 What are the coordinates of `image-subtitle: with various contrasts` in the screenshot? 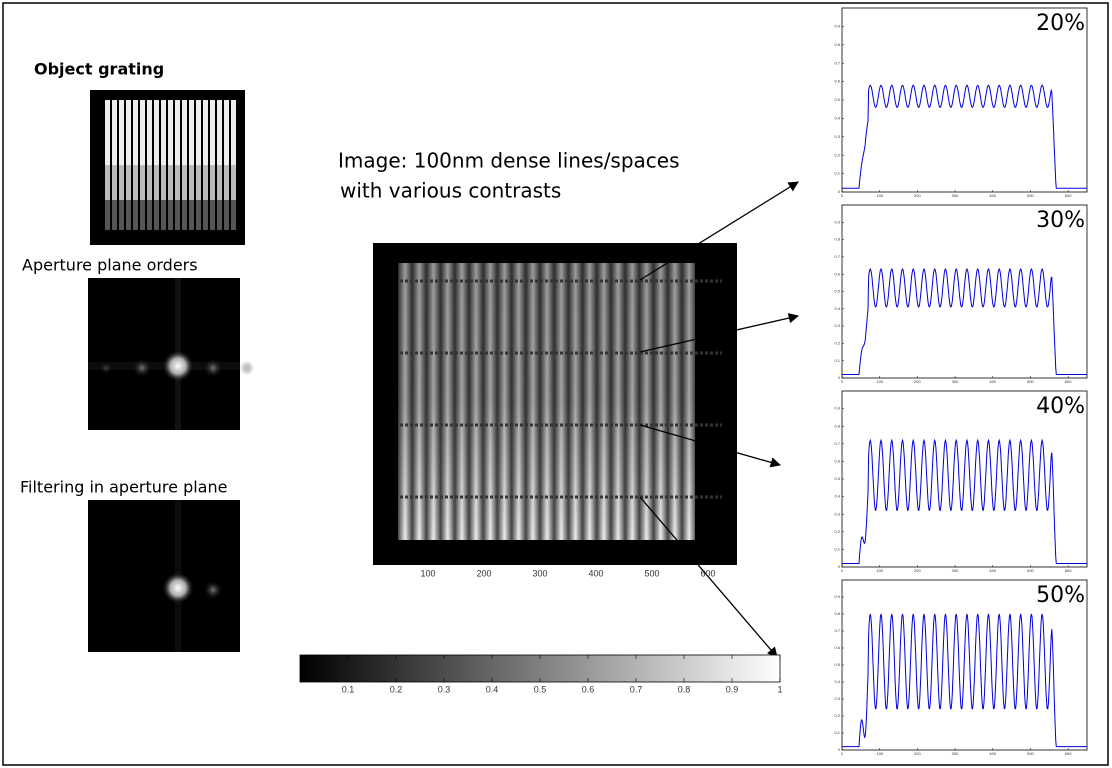 It's located at (450, 191).